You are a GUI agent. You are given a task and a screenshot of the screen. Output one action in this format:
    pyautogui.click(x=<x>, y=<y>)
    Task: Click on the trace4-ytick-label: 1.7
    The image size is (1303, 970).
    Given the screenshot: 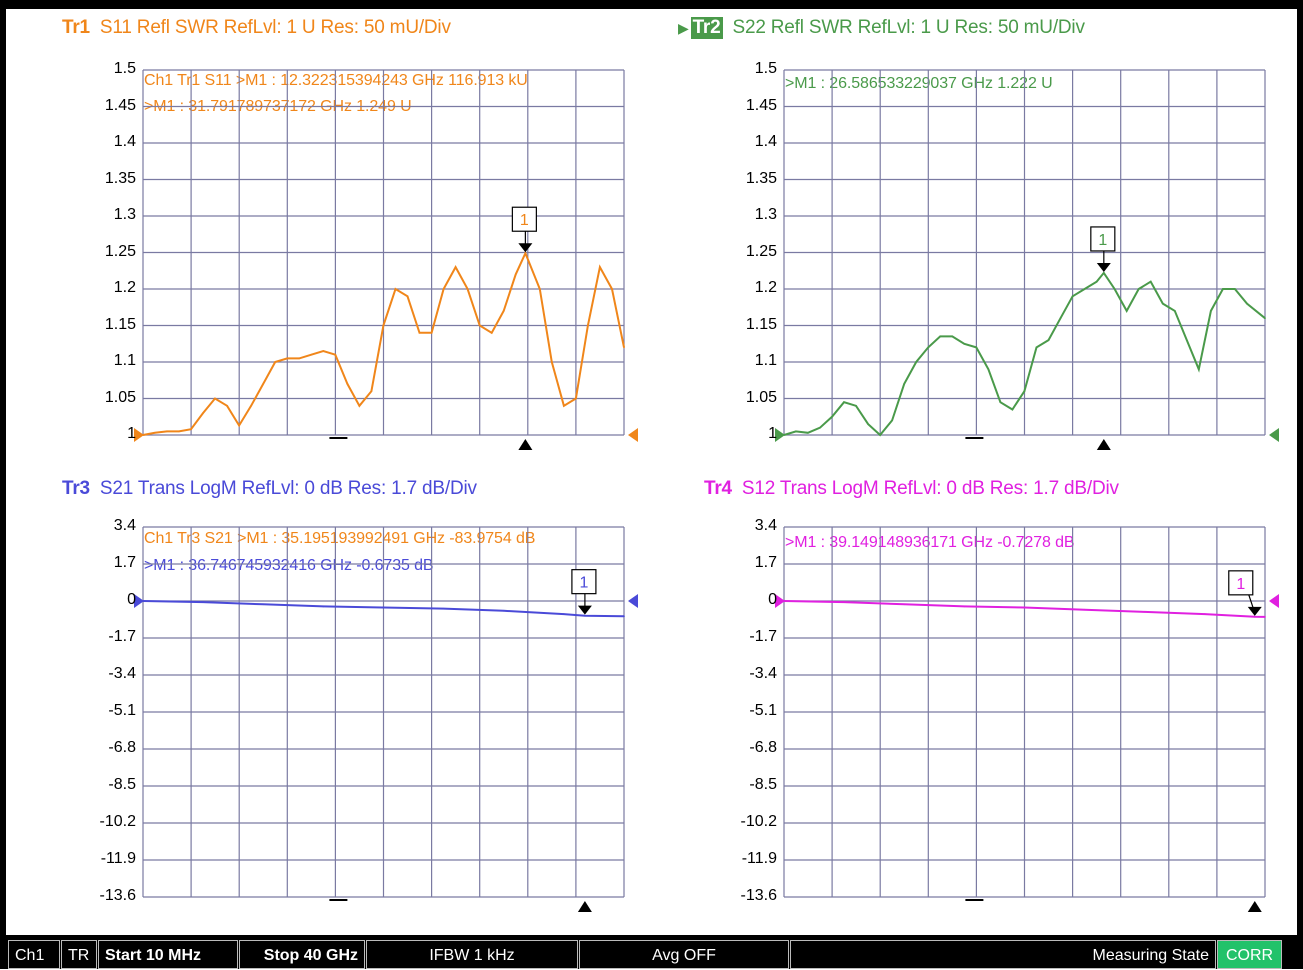 What is the action you would take?
    pyautogui.click(x=765, y=562)
    